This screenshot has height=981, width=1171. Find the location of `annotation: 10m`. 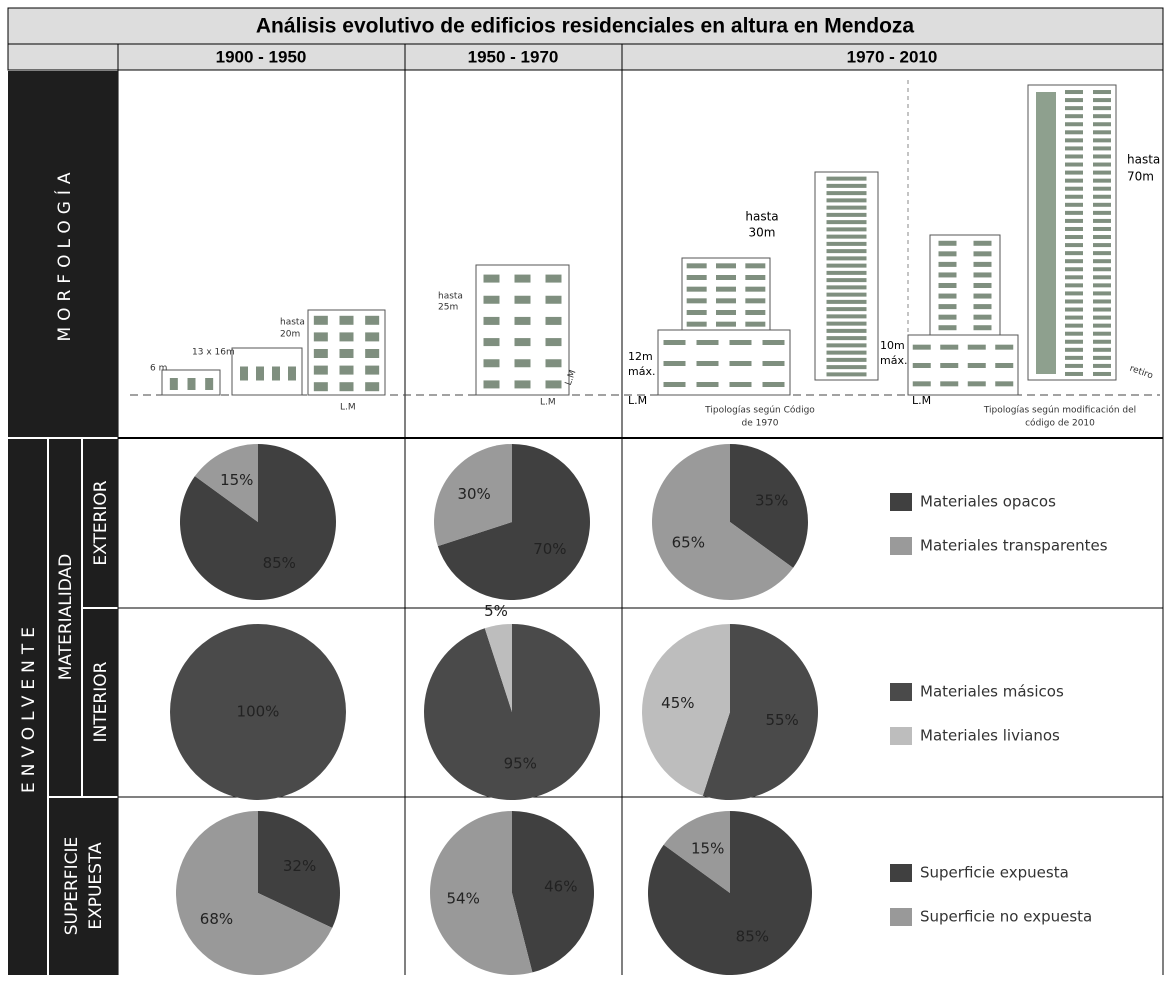

annotation: 10m is located at coordinates (892, 345).